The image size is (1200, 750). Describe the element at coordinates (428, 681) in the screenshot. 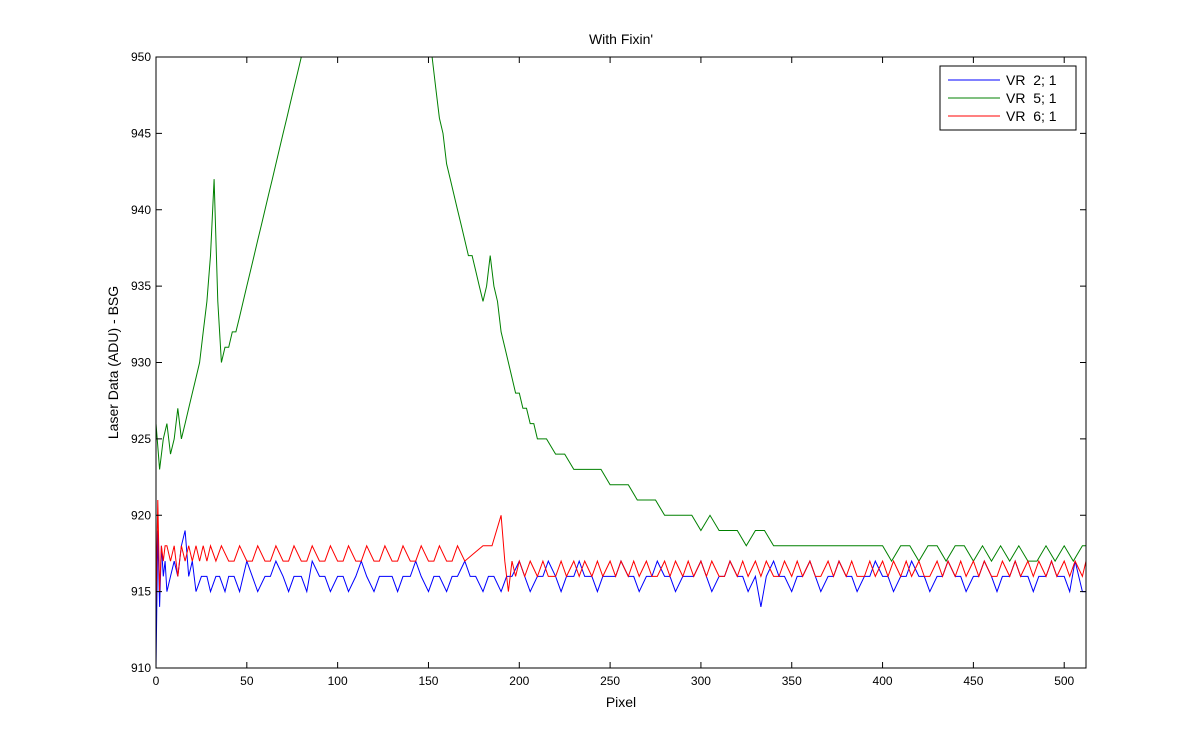

I see `x-tick-label: 150` at that location.